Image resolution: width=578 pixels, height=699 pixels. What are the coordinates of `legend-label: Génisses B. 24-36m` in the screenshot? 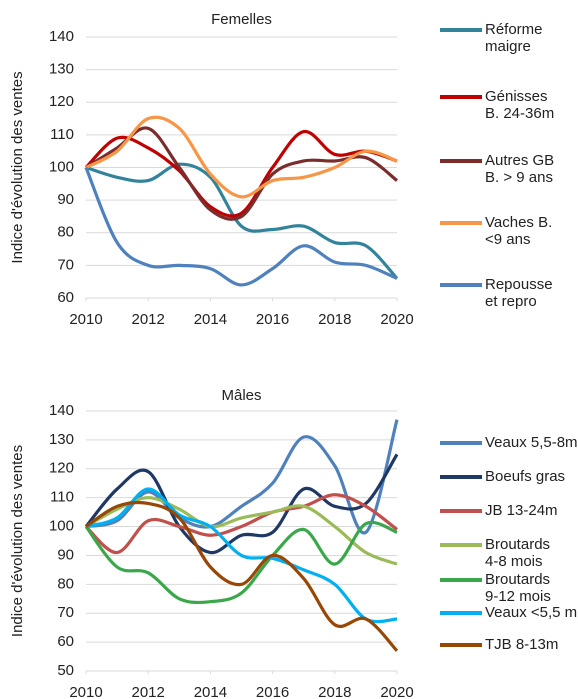 It's located at (520, 105).